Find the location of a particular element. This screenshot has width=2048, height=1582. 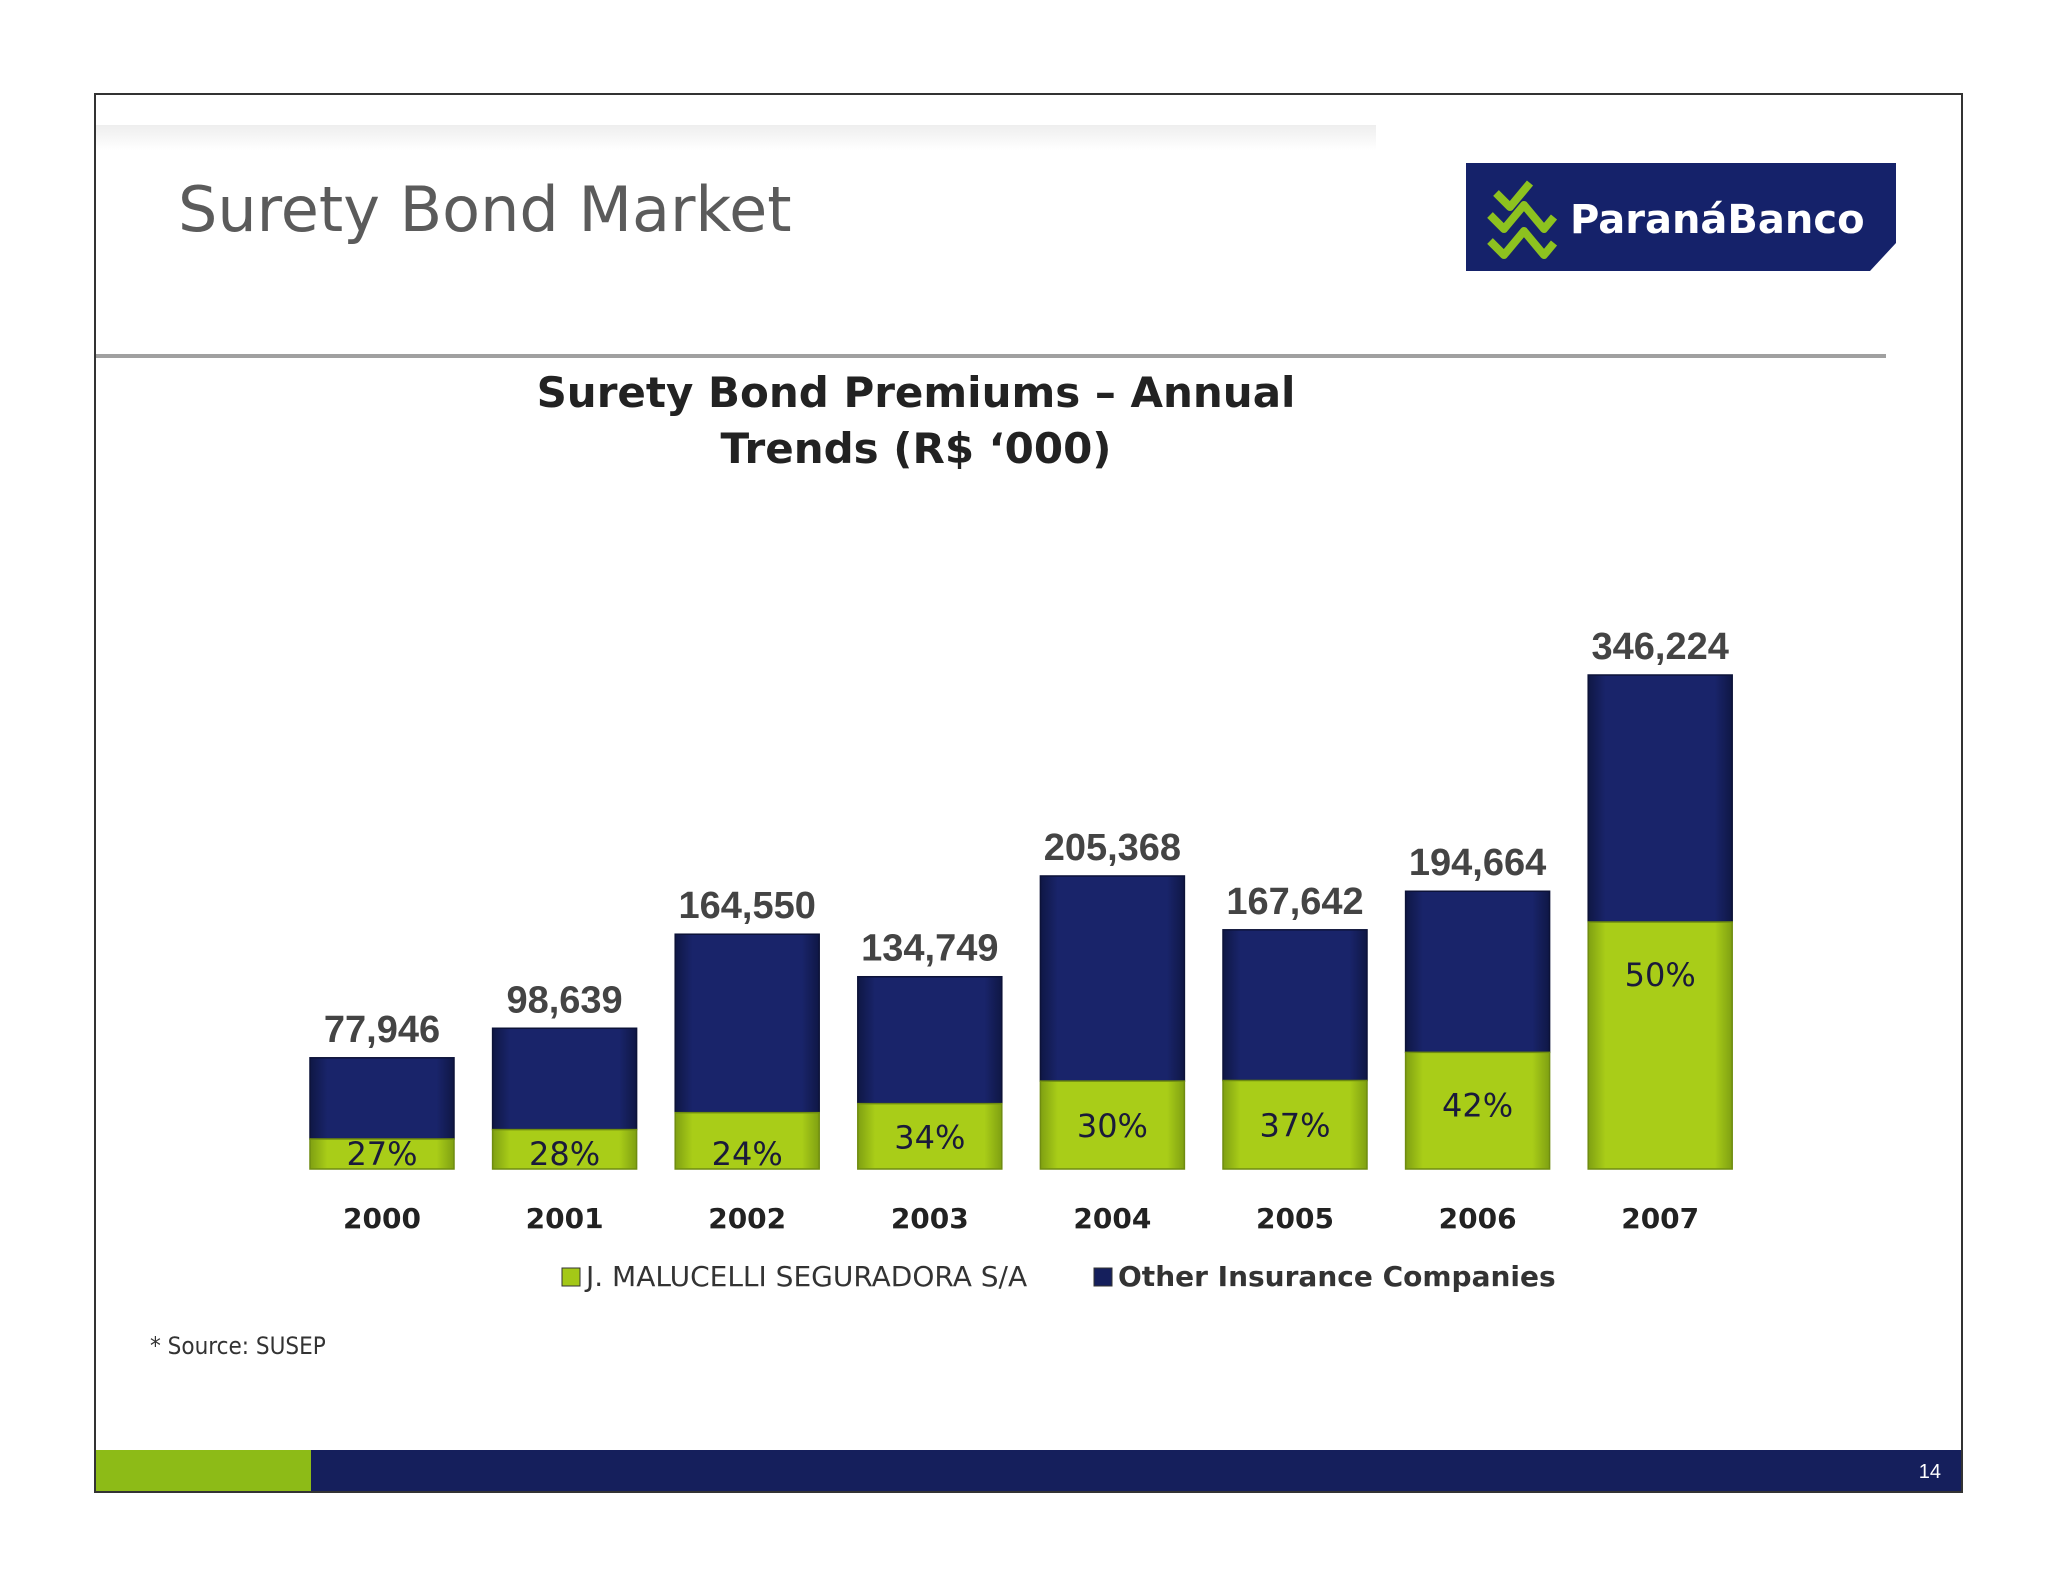

header-band is located at coordinates (736, 230).